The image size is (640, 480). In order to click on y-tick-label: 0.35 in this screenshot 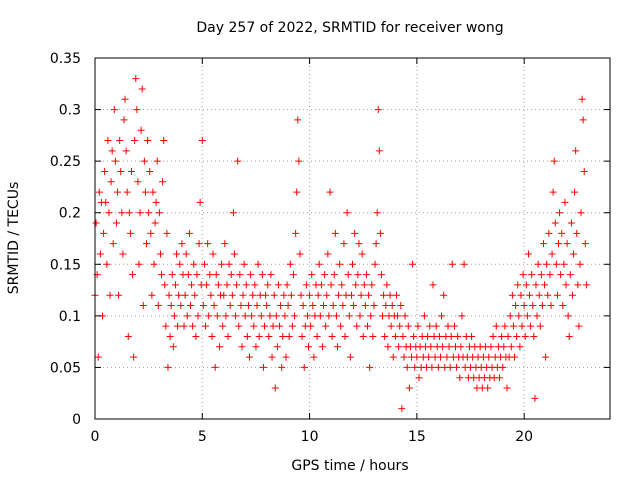, I will do `click(65, 59)`.